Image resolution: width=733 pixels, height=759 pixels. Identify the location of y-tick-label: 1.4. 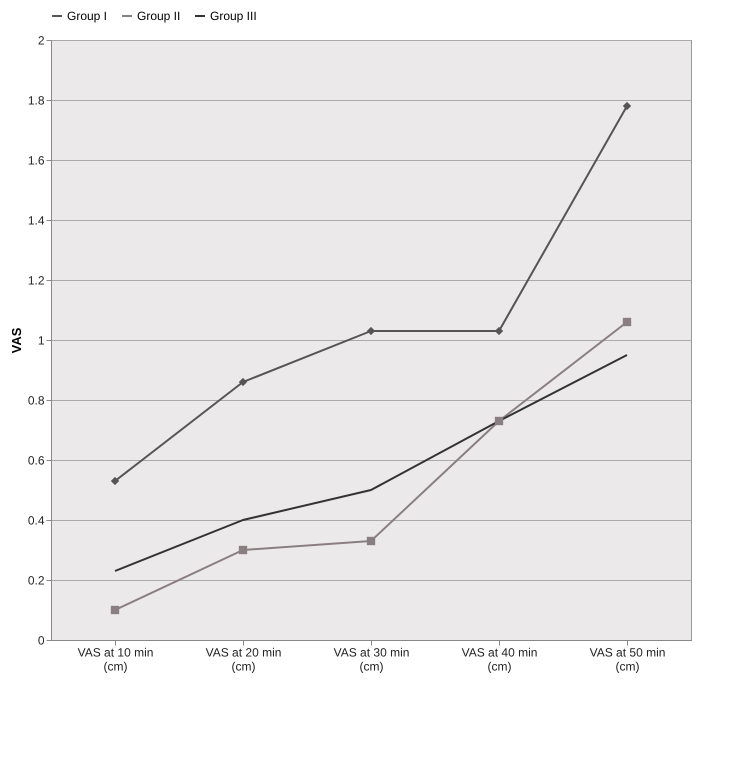
(36, 221).